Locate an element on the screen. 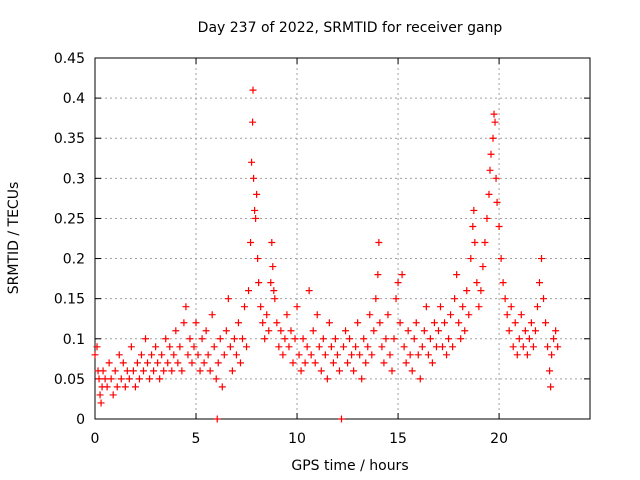  x-tick-label: 10 is located at coordinates (297, 439).